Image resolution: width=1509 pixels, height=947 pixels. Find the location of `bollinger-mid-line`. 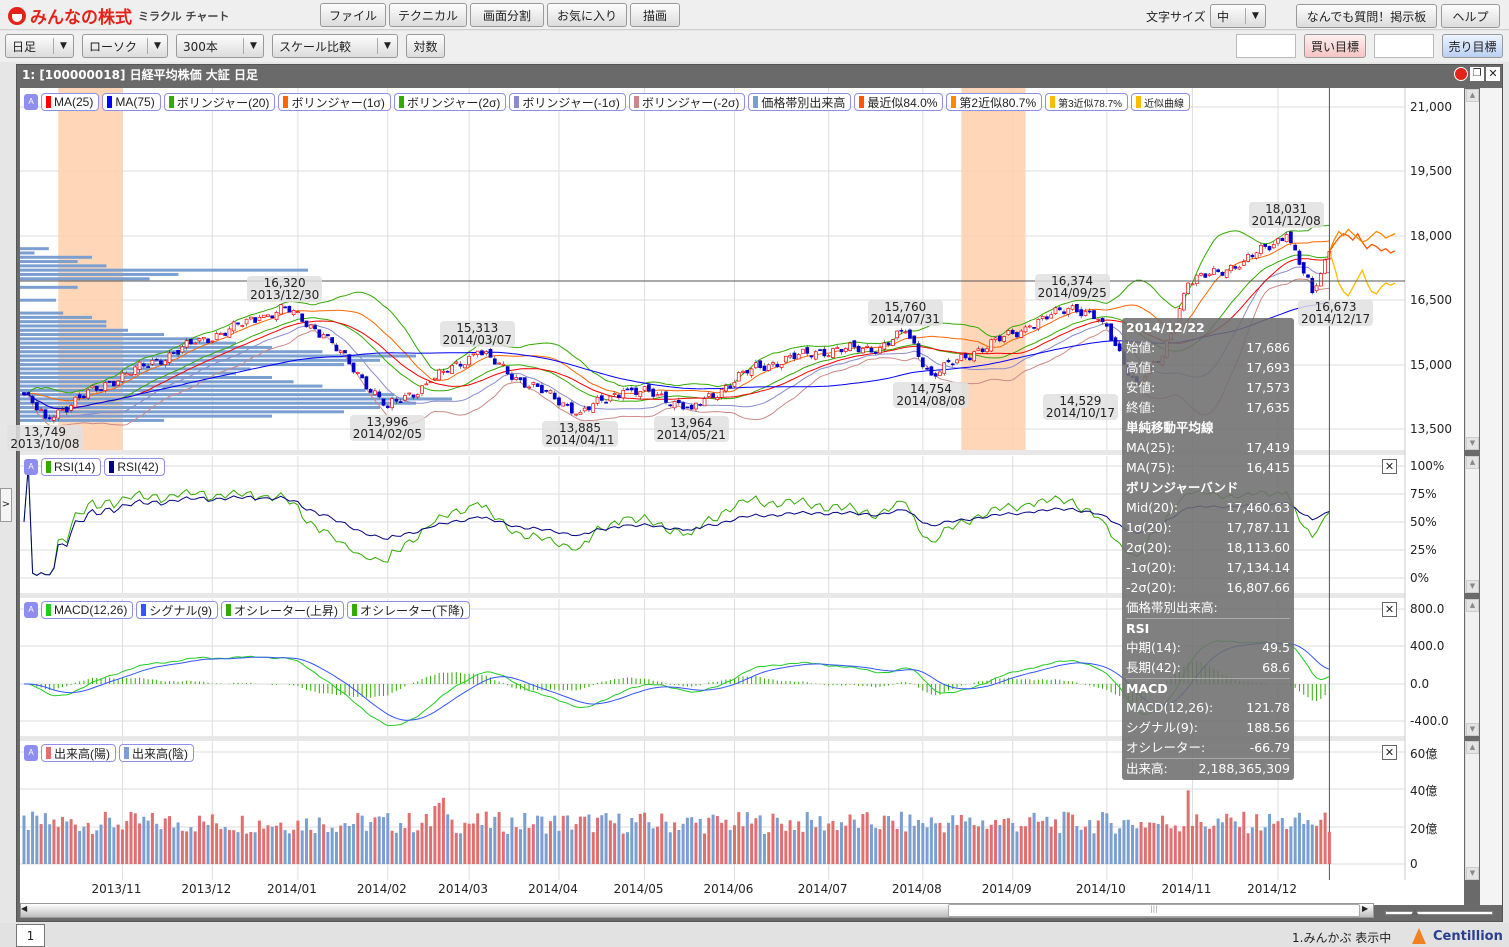

bollinger-mid-line is located at coordinates (676, 332).